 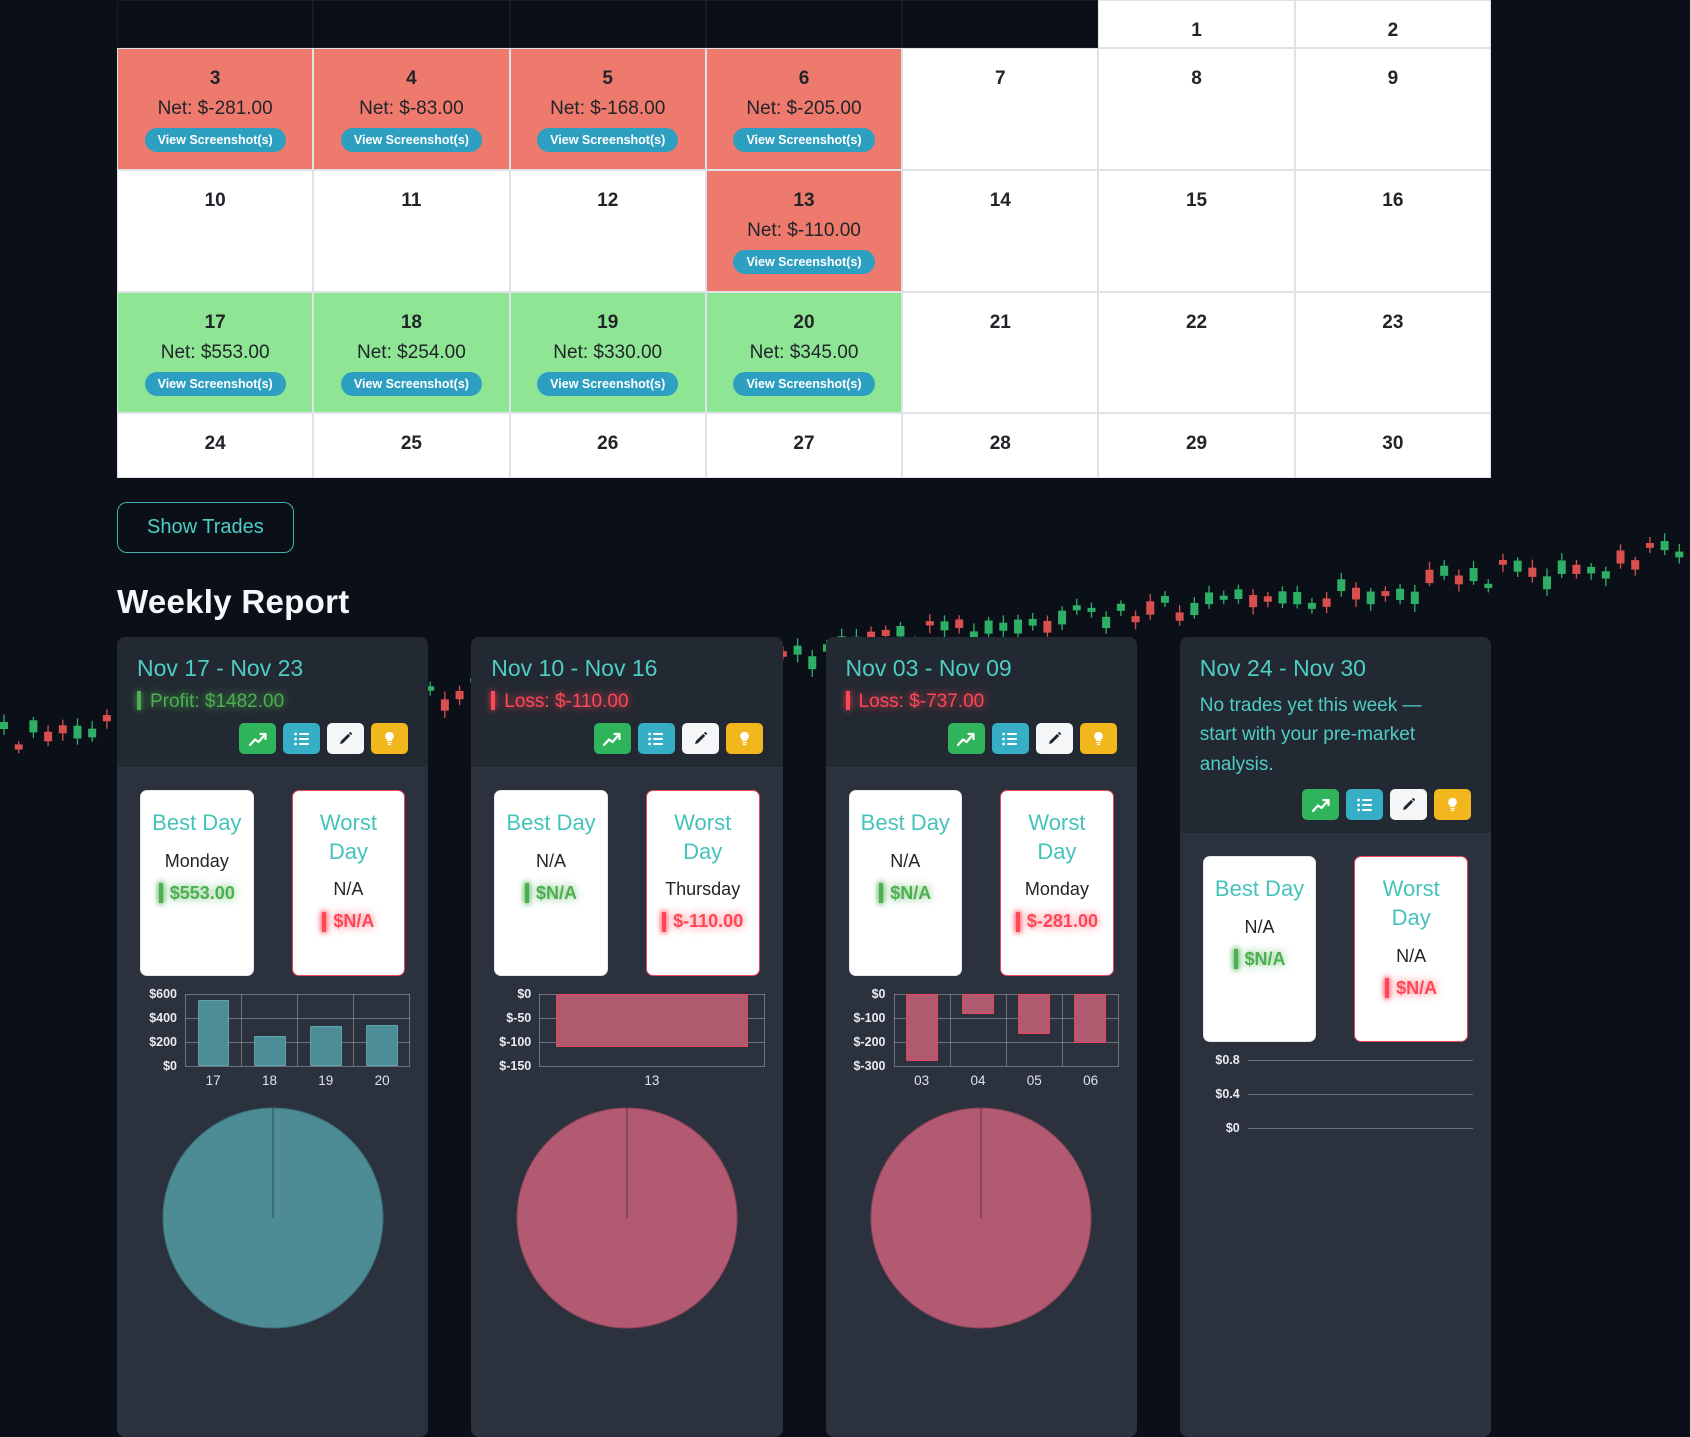 I want to click on calendar-day-cell: 14, so click(x=1000, y=231).